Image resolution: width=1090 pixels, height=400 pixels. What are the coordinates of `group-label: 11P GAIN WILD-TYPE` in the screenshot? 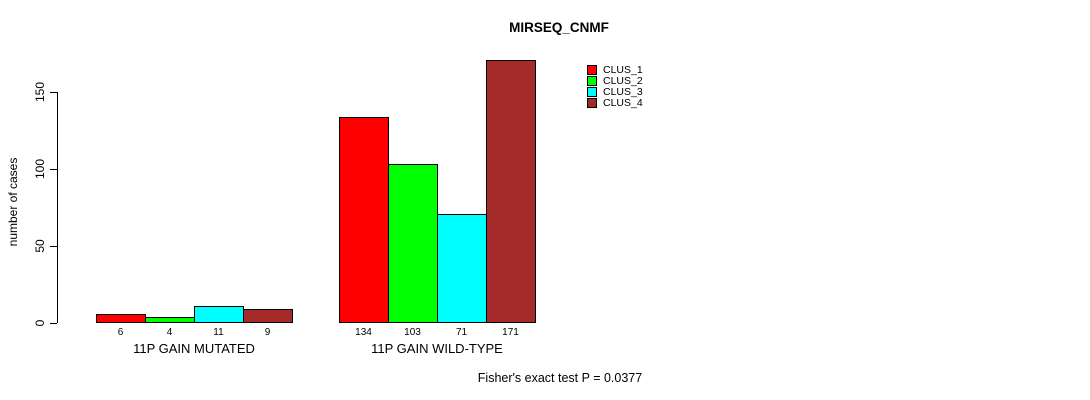 It's located at (437, 348).